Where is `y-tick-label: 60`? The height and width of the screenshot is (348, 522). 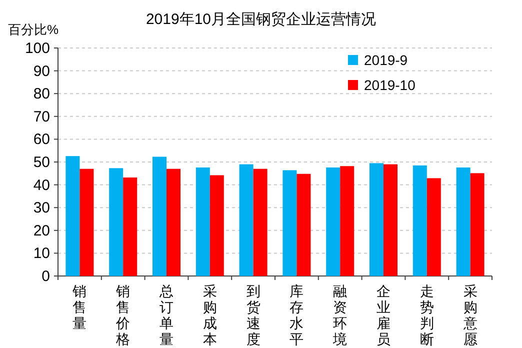
y-tick-label: 60 is located at coordinates (41, 139).